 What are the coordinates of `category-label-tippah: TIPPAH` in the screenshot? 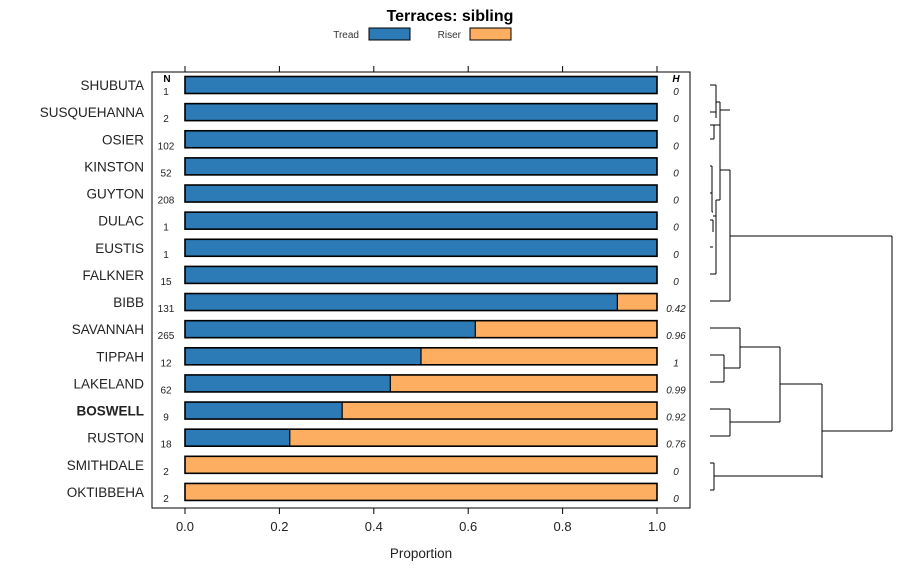 It's located at (120, 356).